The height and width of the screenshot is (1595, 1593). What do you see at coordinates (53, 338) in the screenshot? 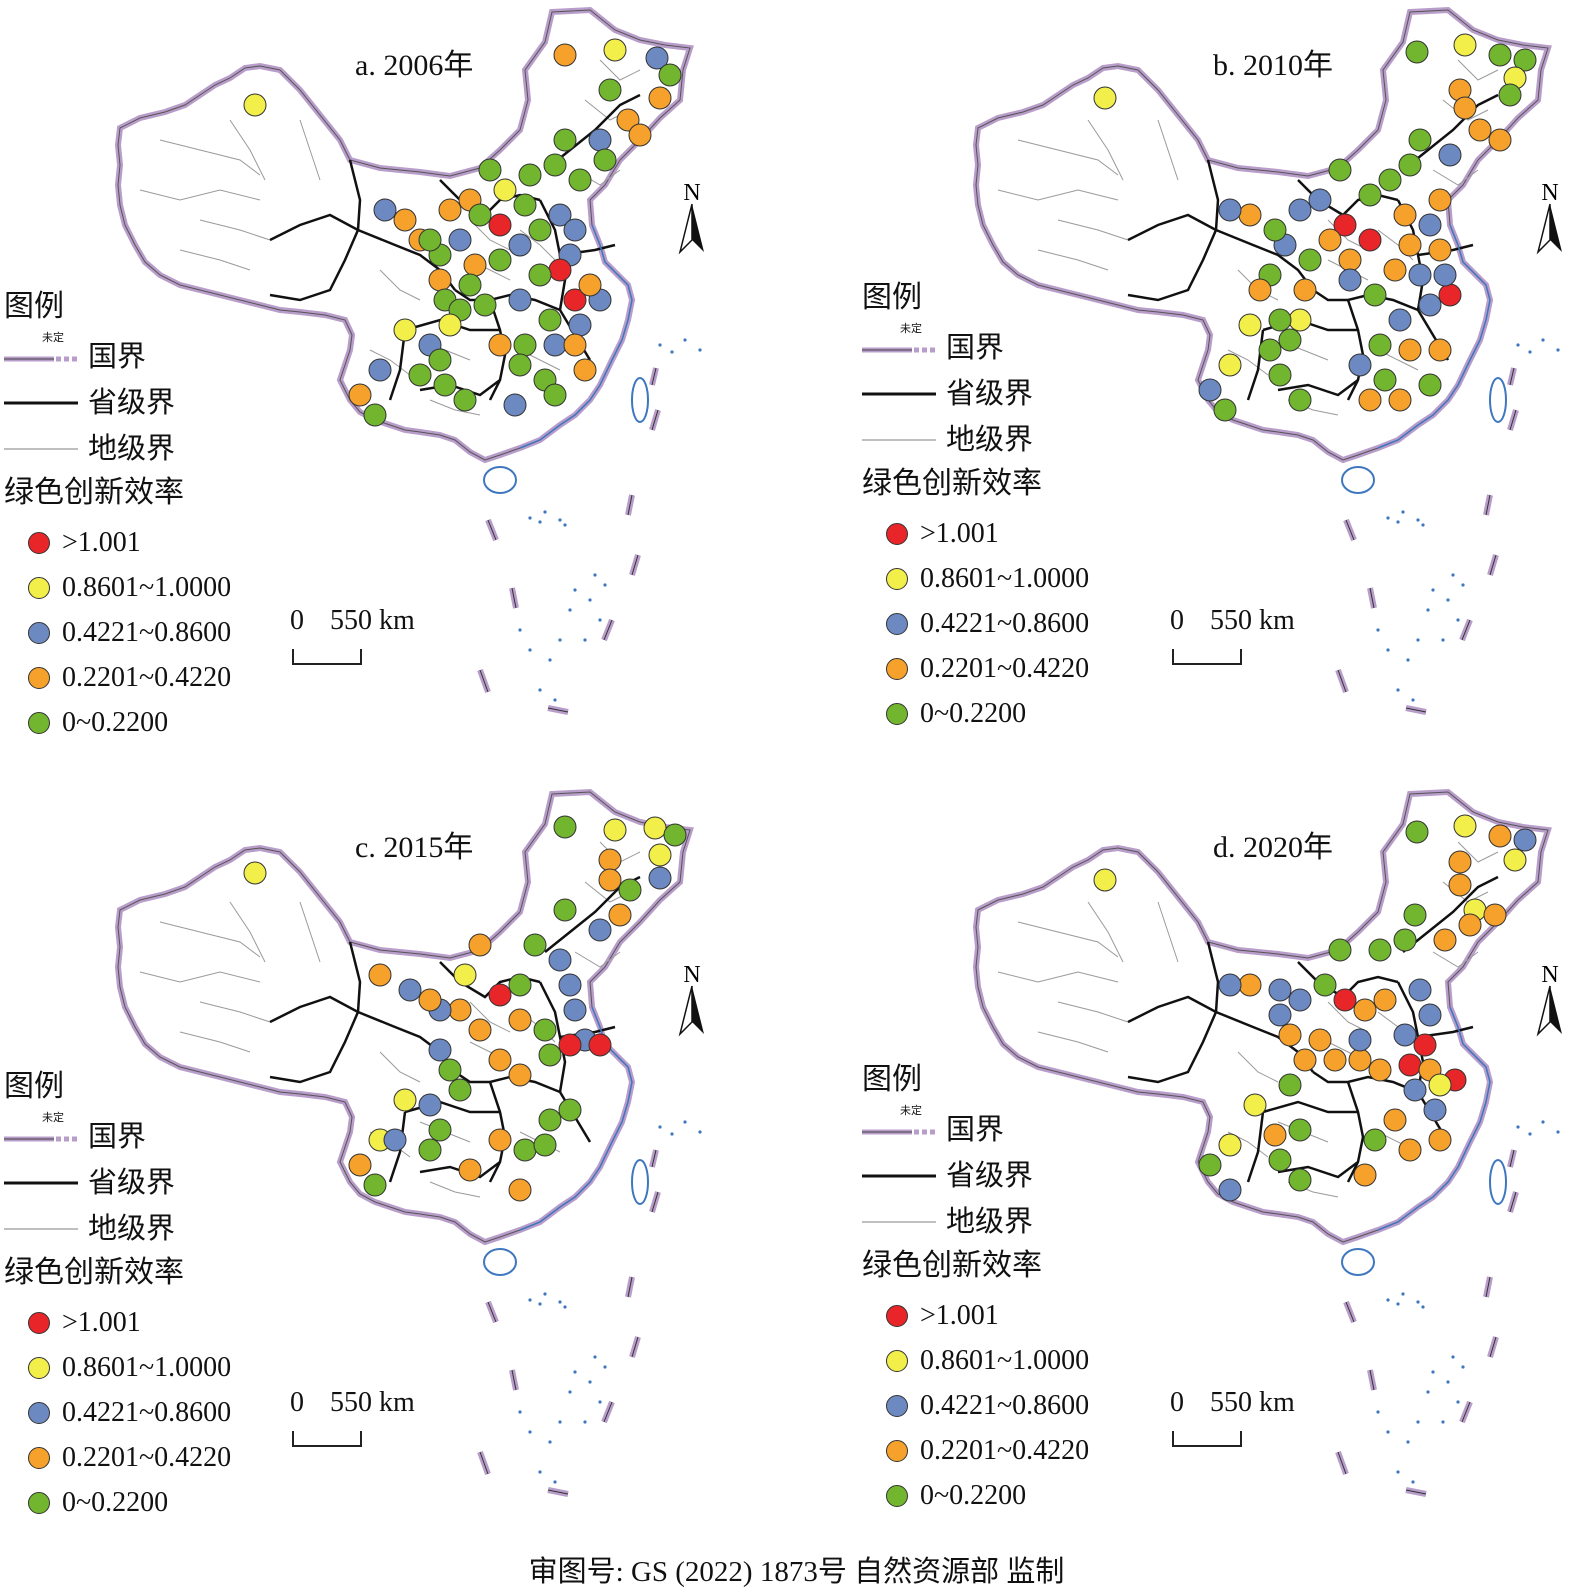
I see `undetermined-label: 未定` at bounding box center [53, 338].